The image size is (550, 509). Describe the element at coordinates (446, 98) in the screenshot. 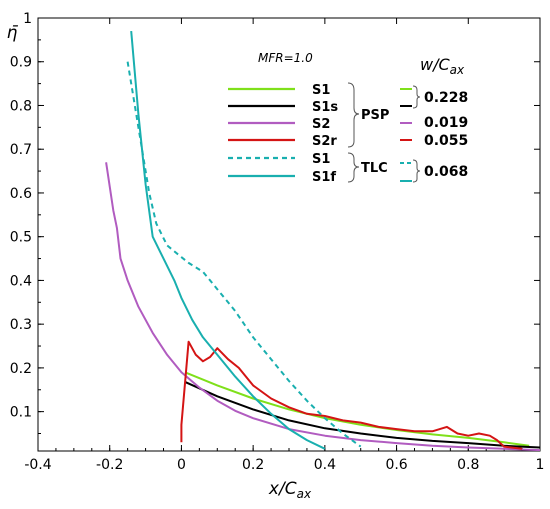

I see `w-value-0: 0.228` at that location.